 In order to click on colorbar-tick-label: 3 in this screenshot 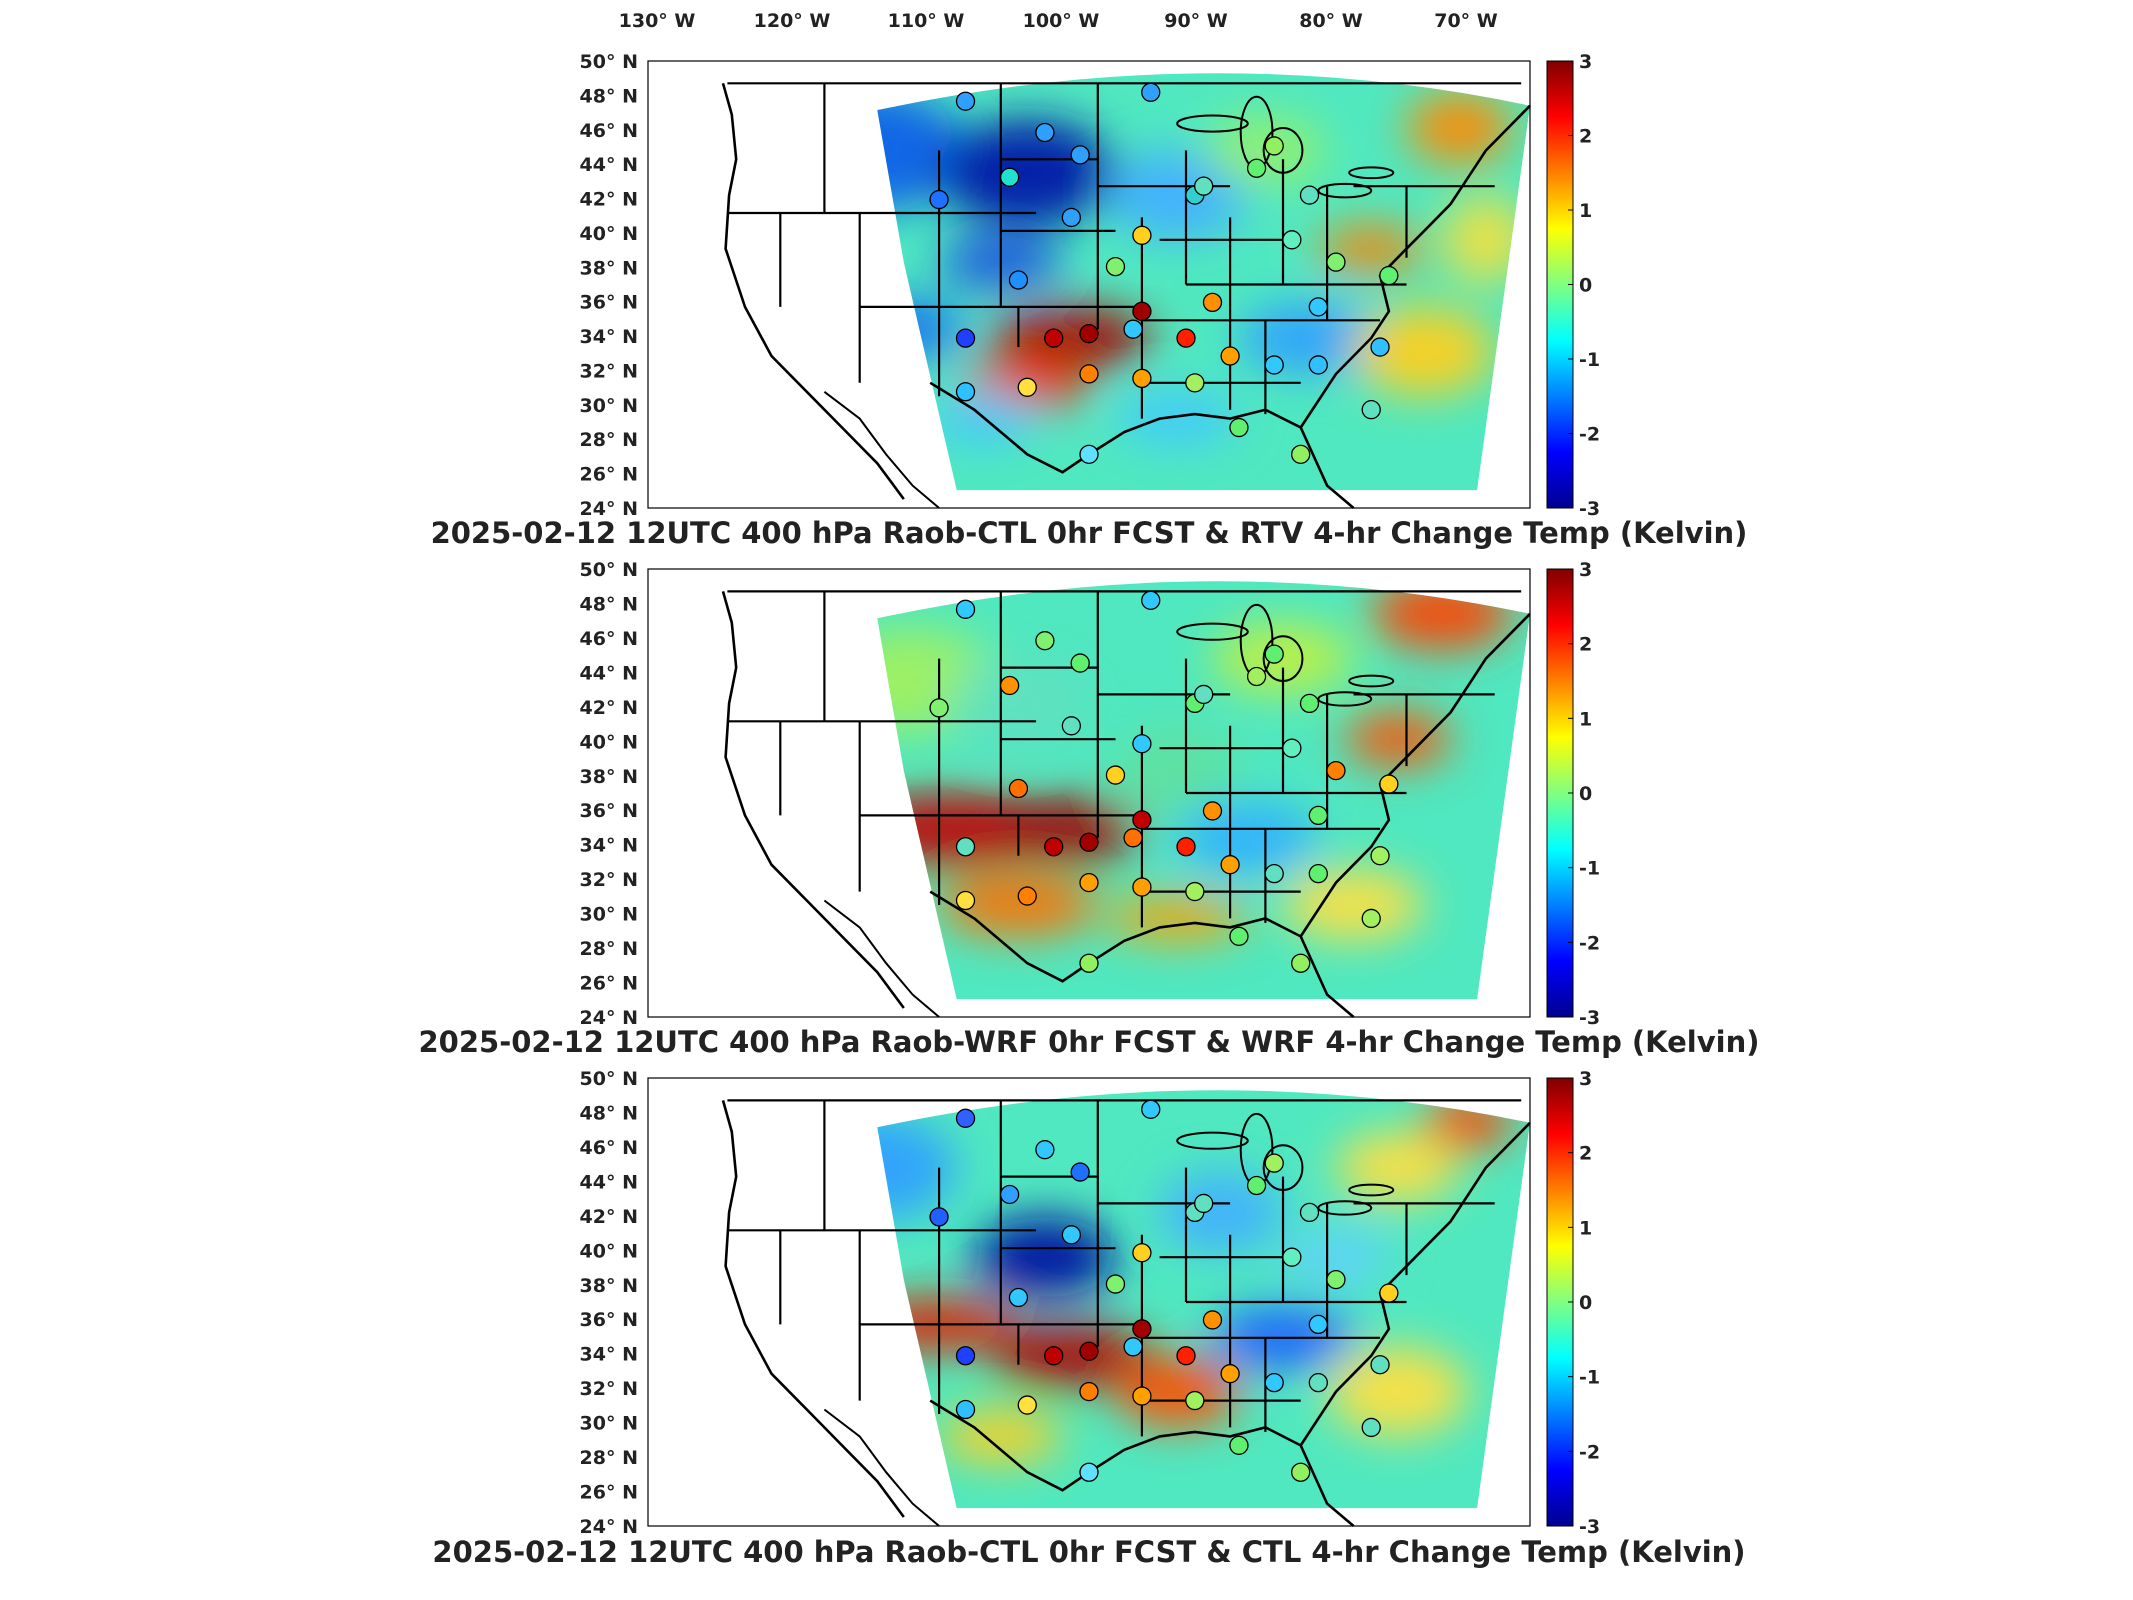, I will do `click(1585, 62)`.